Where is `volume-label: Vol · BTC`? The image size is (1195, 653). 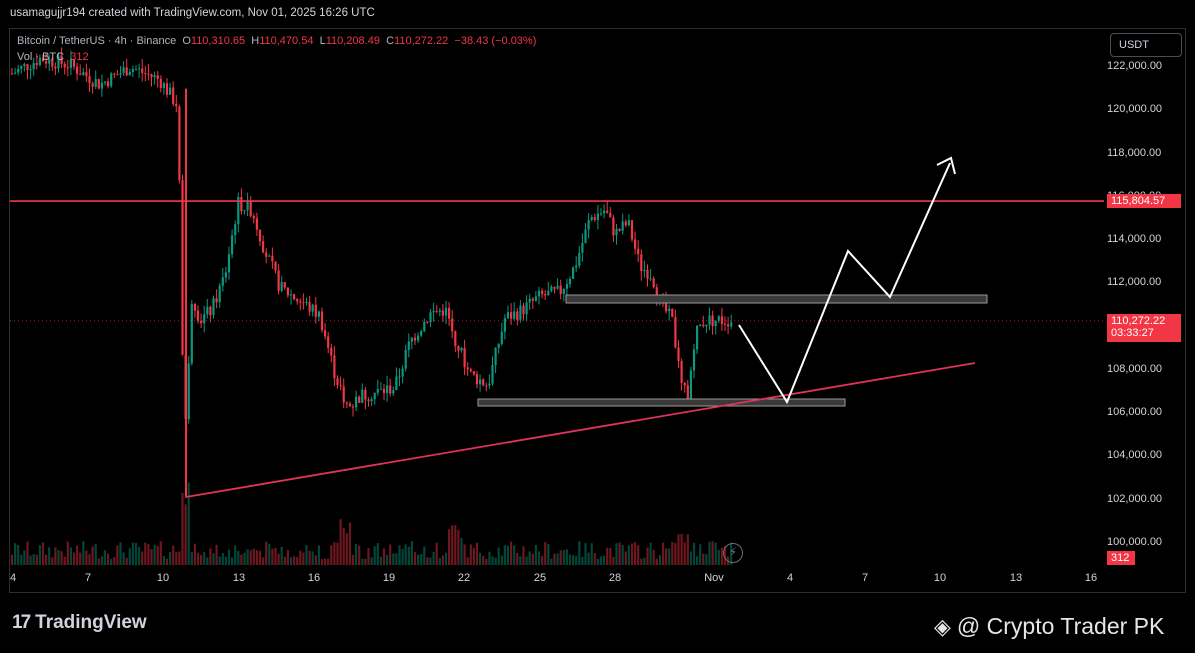
volume-label: Vol · BTC is located at coordinates (41, 57).